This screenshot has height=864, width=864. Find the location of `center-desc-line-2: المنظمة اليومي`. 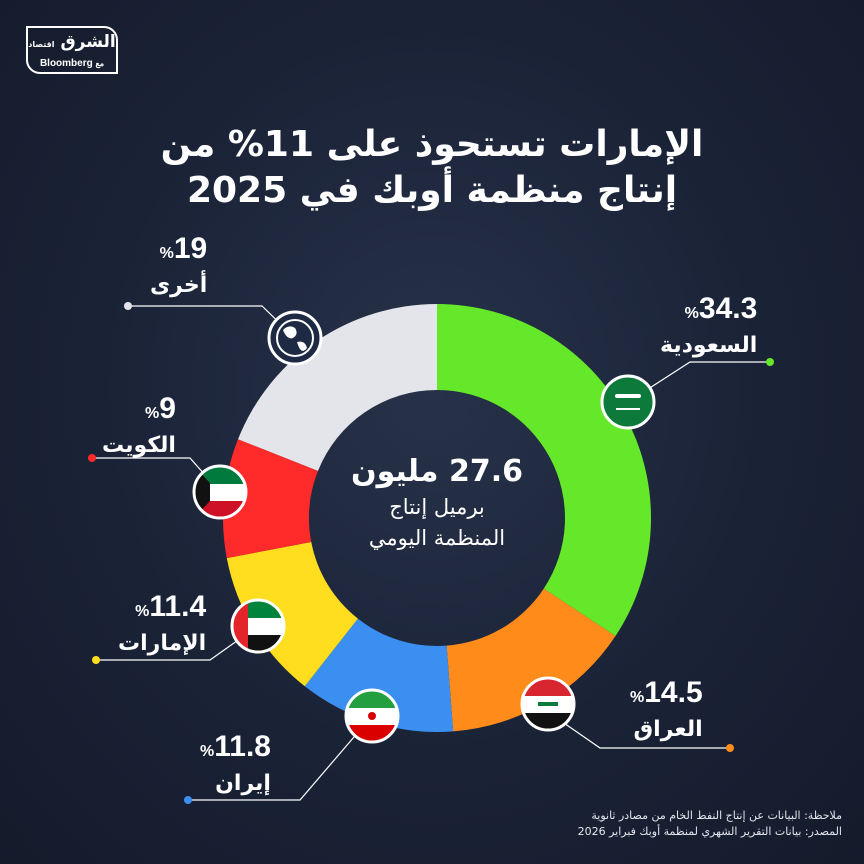

center-desc-line-2: المنظمة اليومي is located at coordinates (437, 538).